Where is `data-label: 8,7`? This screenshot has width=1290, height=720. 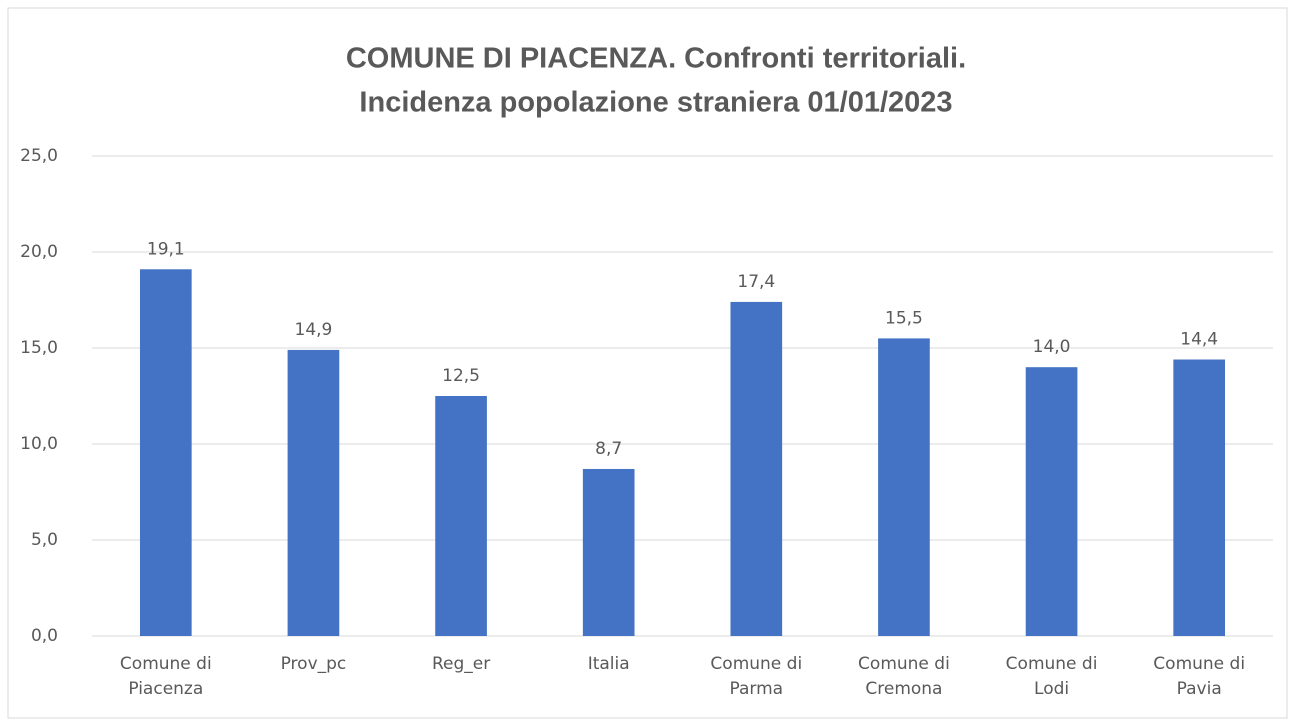
data-label: 8,7 is located at coordinates (608, 449).